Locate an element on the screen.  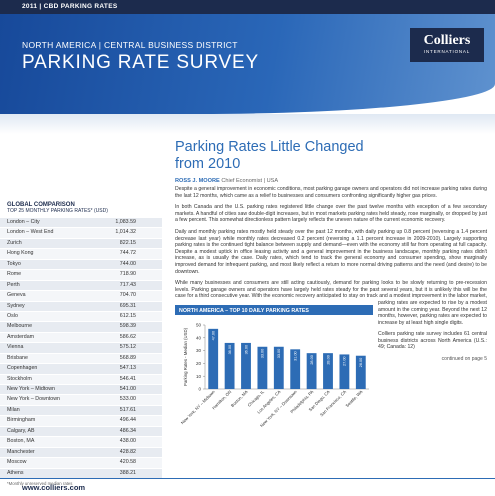
table-row: Calgary, AB 486.34 is located at coordinates (81, 432).